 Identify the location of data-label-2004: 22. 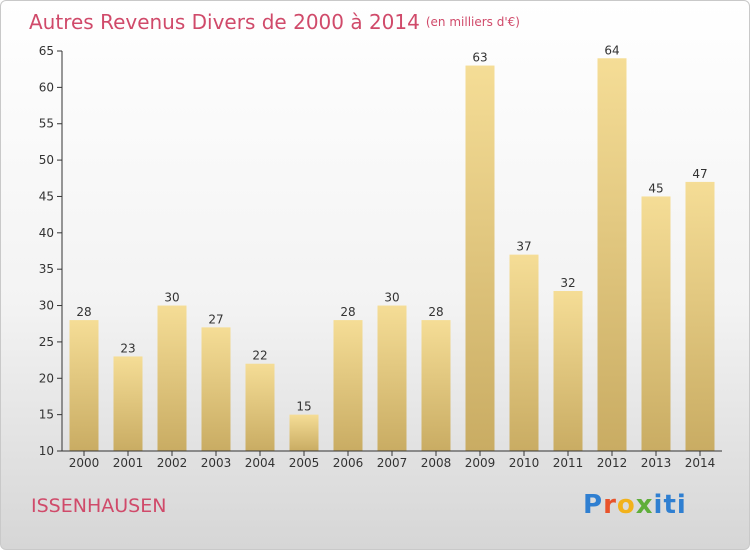
(259, 356).